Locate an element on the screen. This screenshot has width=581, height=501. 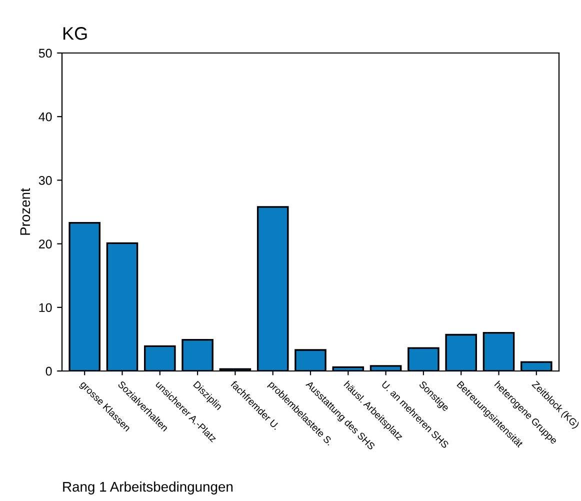
y-tick-label: 20 is located at coordinates (45, 244).